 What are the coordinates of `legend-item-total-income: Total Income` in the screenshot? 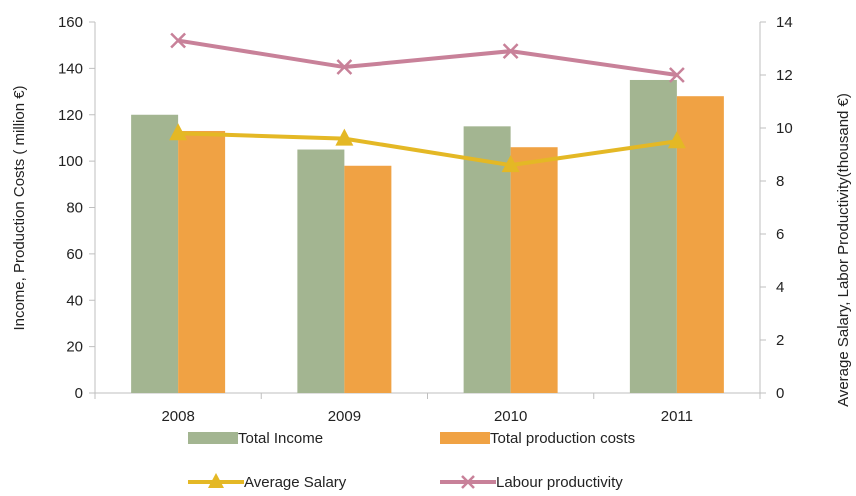 It's located at (255, 438).